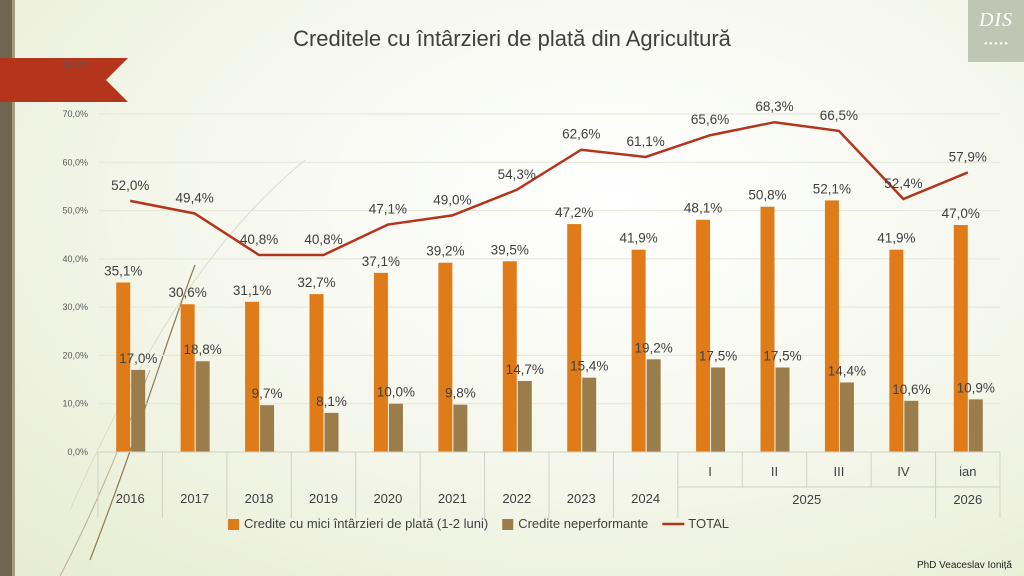 The width and height of the screenshot is (1024, 576). Describe the element at coordinates (75, 259) in the screenshot. I see `y-tick-label: 40,0%` at that location.